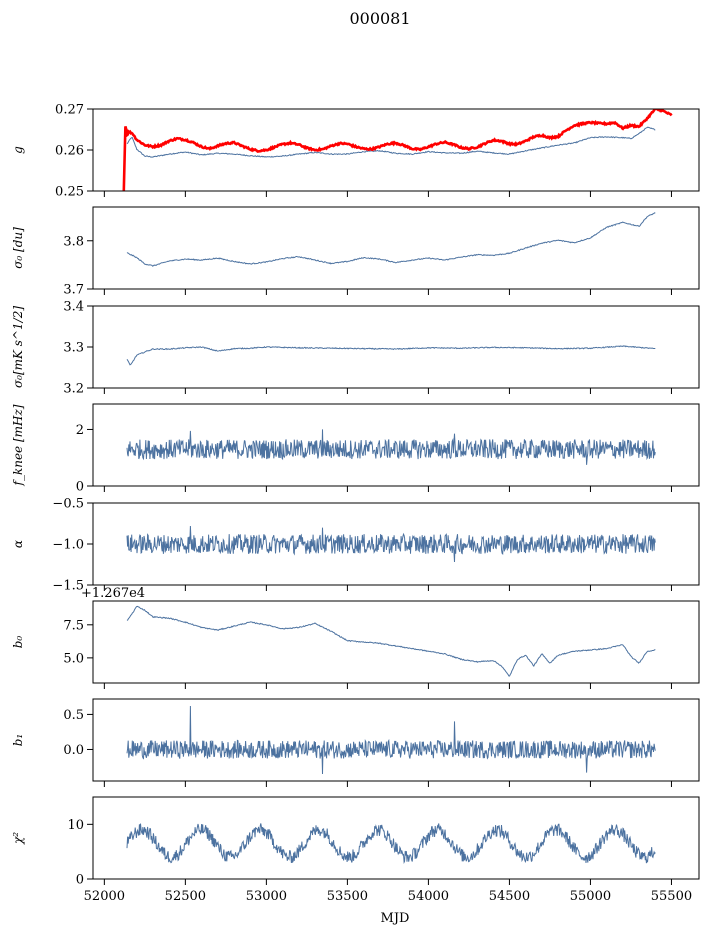 The height and width of the screenshot is (936, 709). What do you see at coordinates (590, 896) in the screenshot?
I see `x-tick-label: 55000` at bounding box center [590, 896].